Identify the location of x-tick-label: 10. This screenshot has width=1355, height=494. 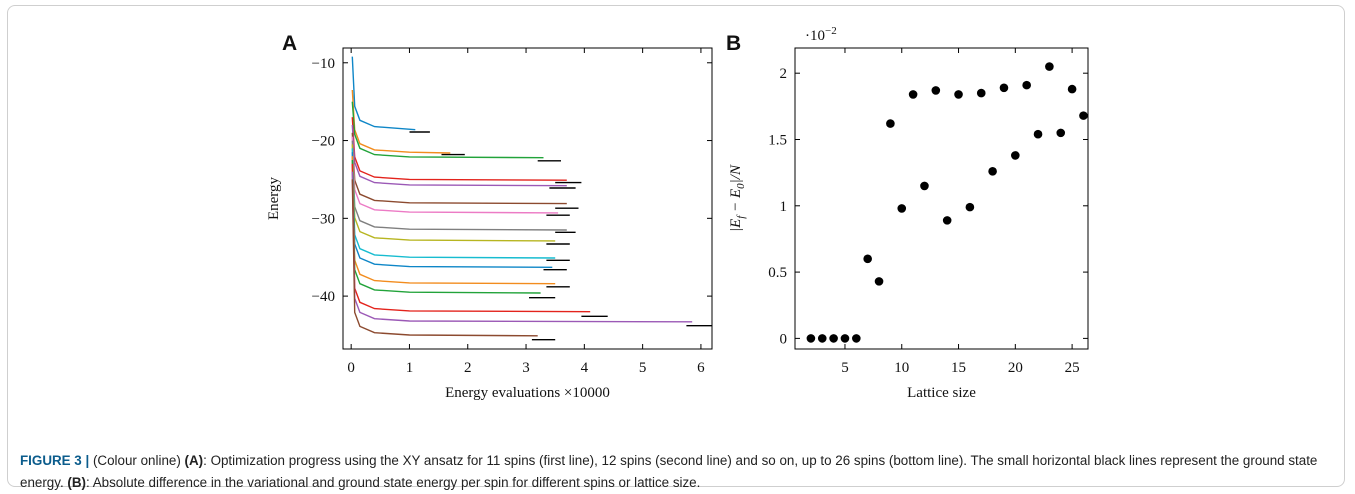
(901, 368).